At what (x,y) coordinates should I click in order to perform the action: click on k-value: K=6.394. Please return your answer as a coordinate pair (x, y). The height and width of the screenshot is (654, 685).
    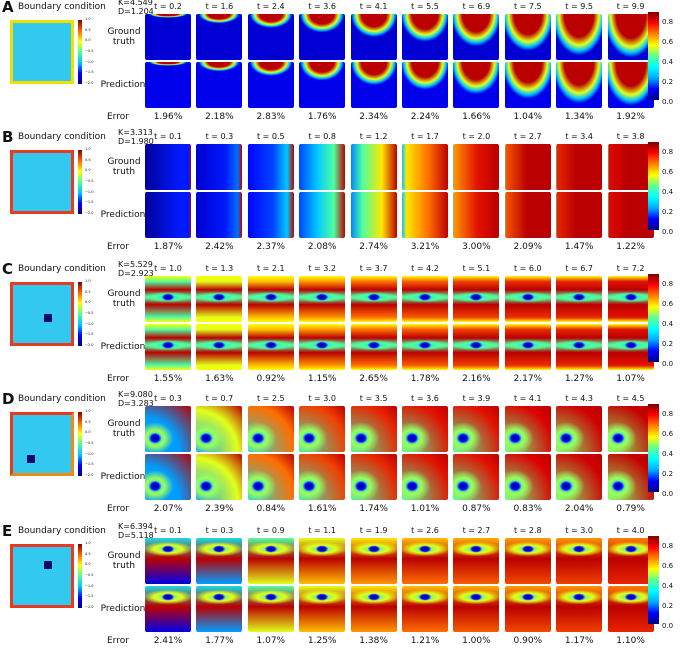
    Looking at the image, I should click on (135, 526).